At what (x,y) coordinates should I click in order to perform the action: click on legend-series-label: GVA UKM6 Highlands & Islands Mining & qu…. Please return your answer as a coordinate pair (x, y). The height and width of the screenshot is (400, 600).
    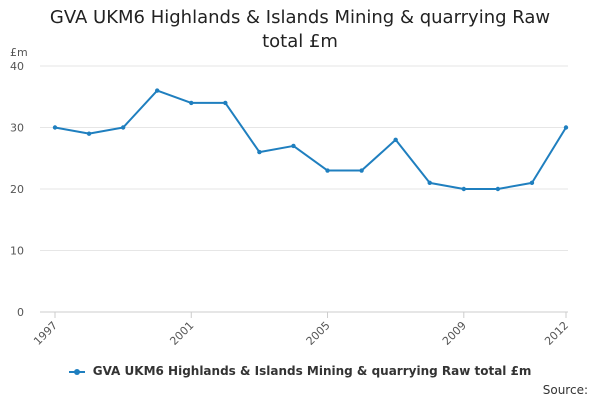
    Looking at the image, I should click on (312, 371).